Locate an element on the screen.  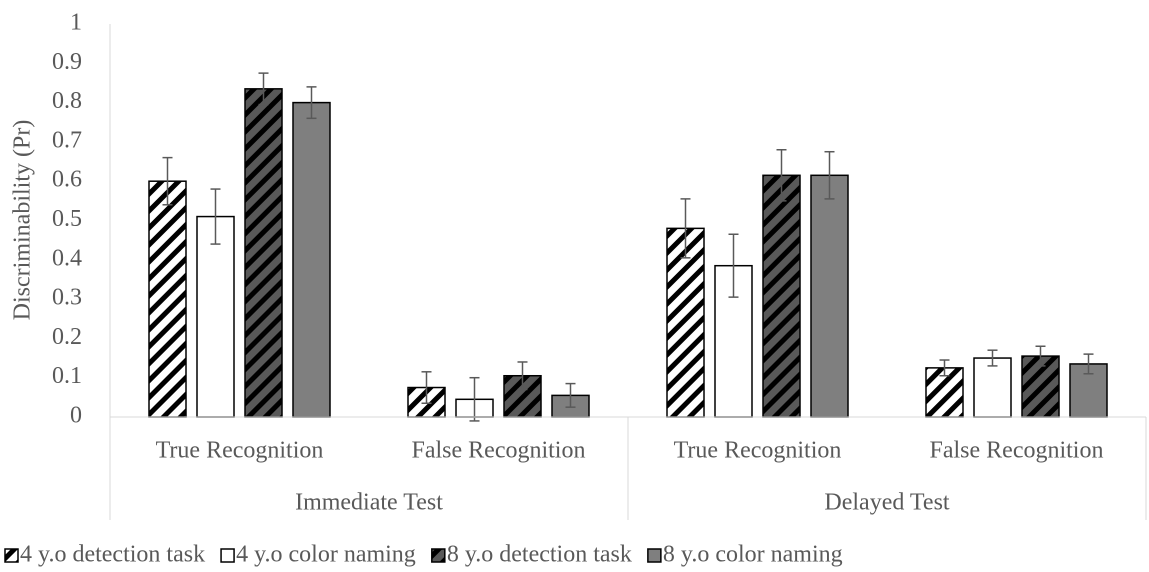
group-label: Delayed Test is located at coordinates (887, 503).